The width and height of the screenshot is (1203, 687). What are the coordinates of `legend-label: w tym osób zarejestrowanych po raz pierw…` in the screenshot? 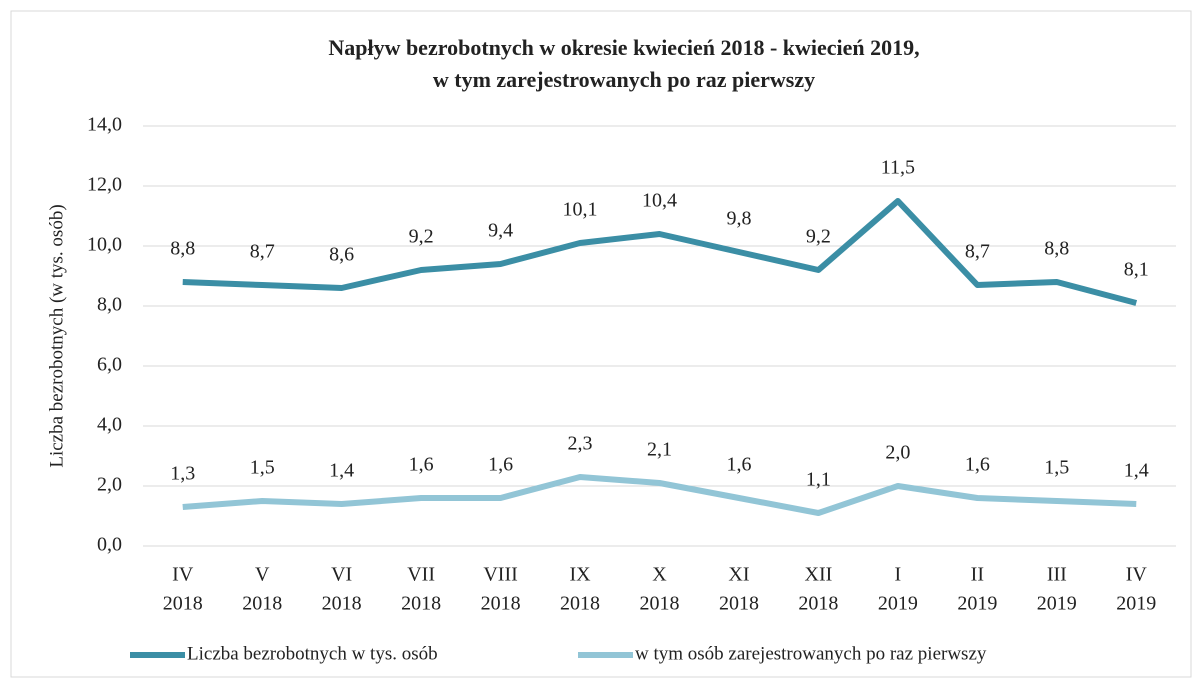 It's located at (811, 653).